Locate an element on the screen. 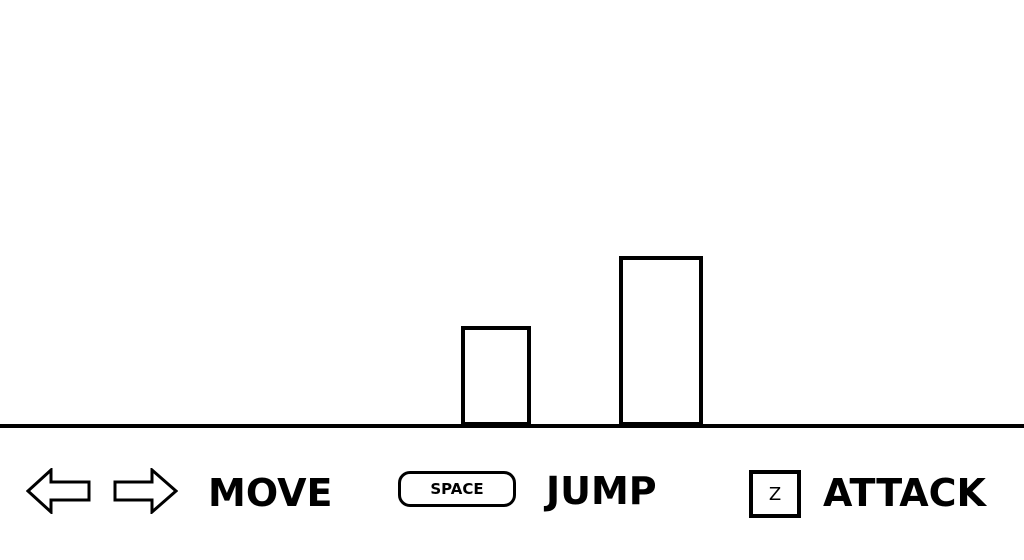 This screenshot has width=1024, height=560. z-key-label: Z is located at coordinates (775, 494).